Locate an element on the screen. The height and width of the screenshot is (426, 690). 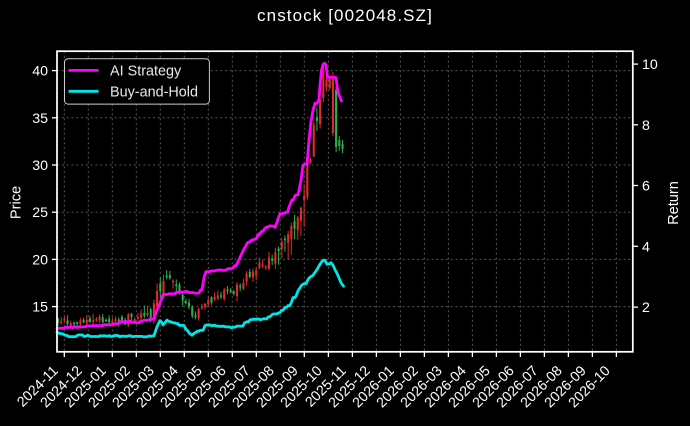
svg-text: 30 is located at coordinates (40, 166).